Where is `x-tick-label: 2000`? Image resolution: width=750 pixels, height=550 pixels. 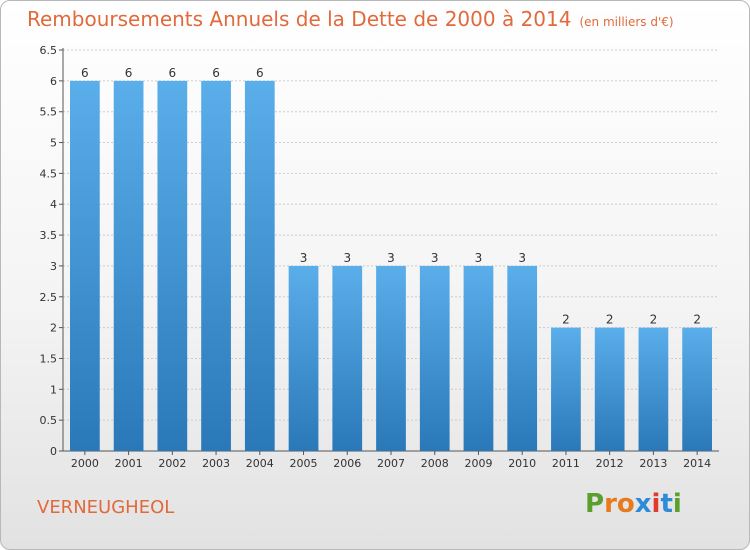 x-tick-label: 2000 is located at coordinates (85, 463).